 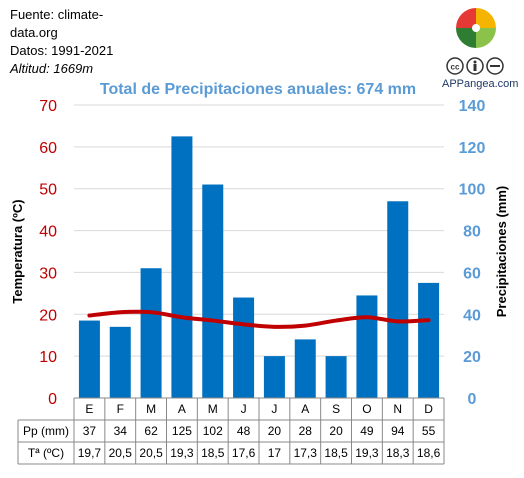 What do you see at coordinates (398, 453) in the screenshot?
I see `table-cell: 18,3` at bounding box center [398, 453].